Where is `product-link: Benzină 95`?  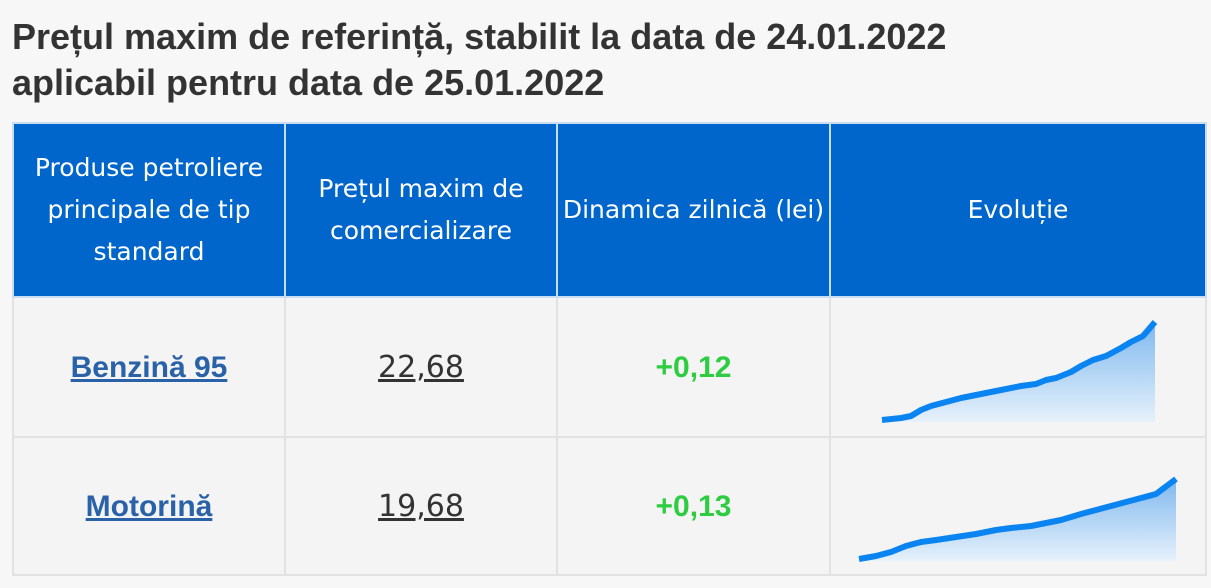 product-link: Benzină 95 is located at coordinates (149, 367).